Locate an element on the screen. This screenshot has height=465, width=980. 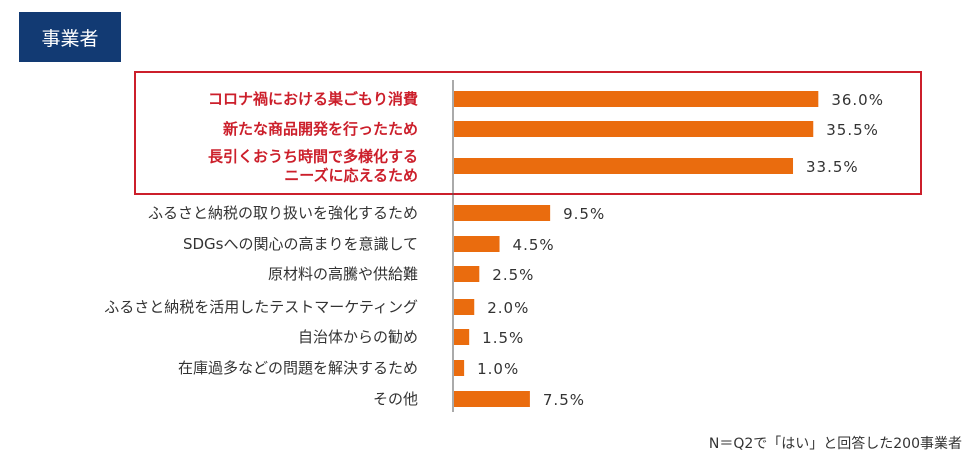
value-label: 7.5% is located at coordinates (564, 400).